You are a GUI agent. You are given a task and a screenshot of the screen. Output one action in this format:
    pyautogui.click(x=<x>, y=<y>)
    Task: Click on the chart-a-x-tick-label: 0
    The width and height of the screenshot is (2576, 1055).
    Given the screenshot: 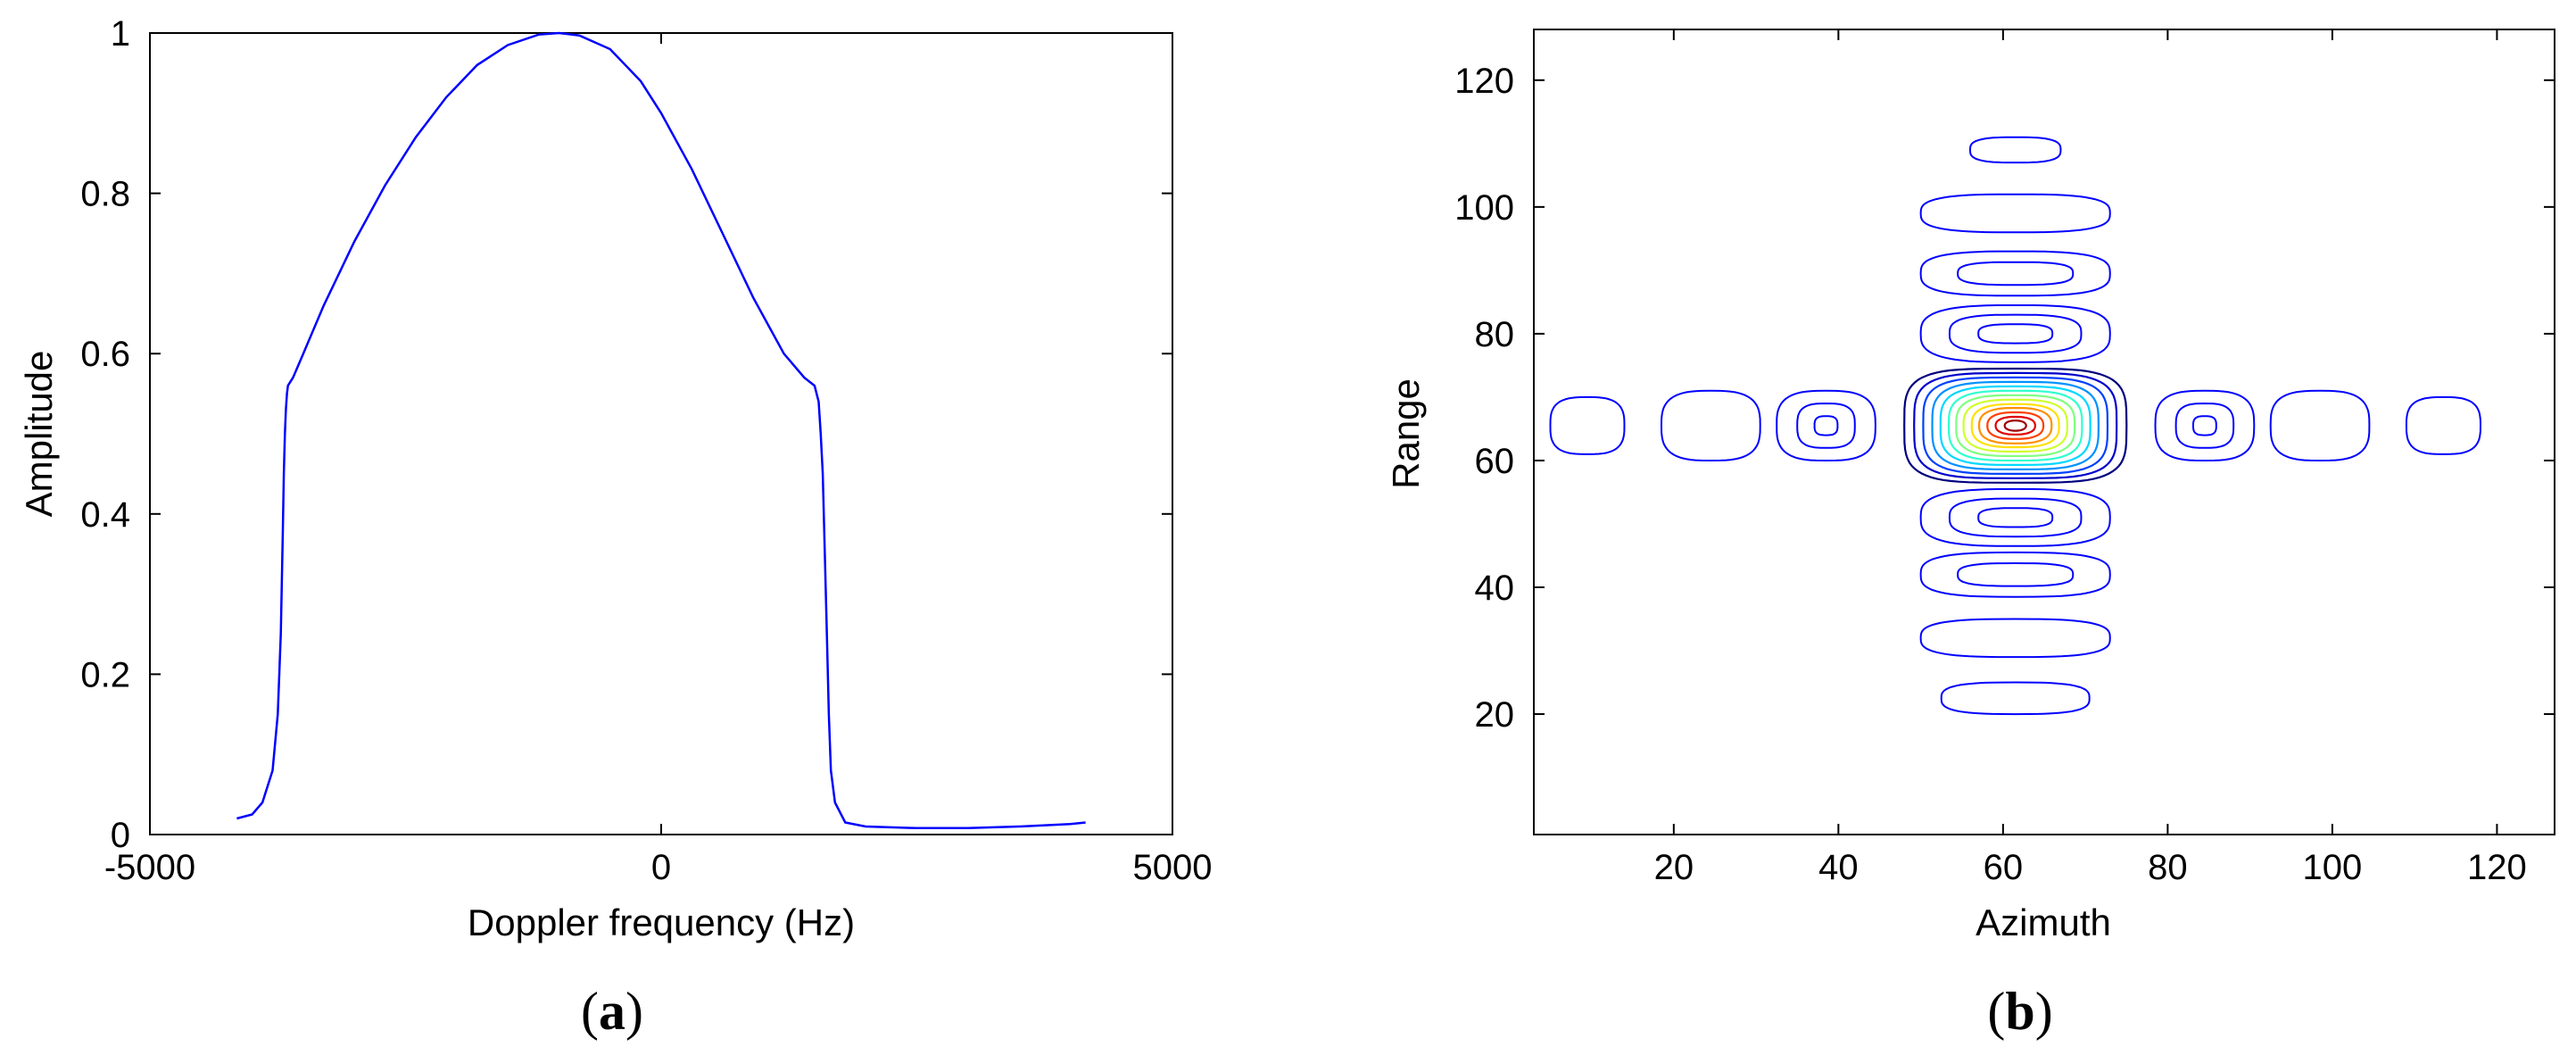 What is the action you would take?
    pyautogui.click(x=661, y=867)
    